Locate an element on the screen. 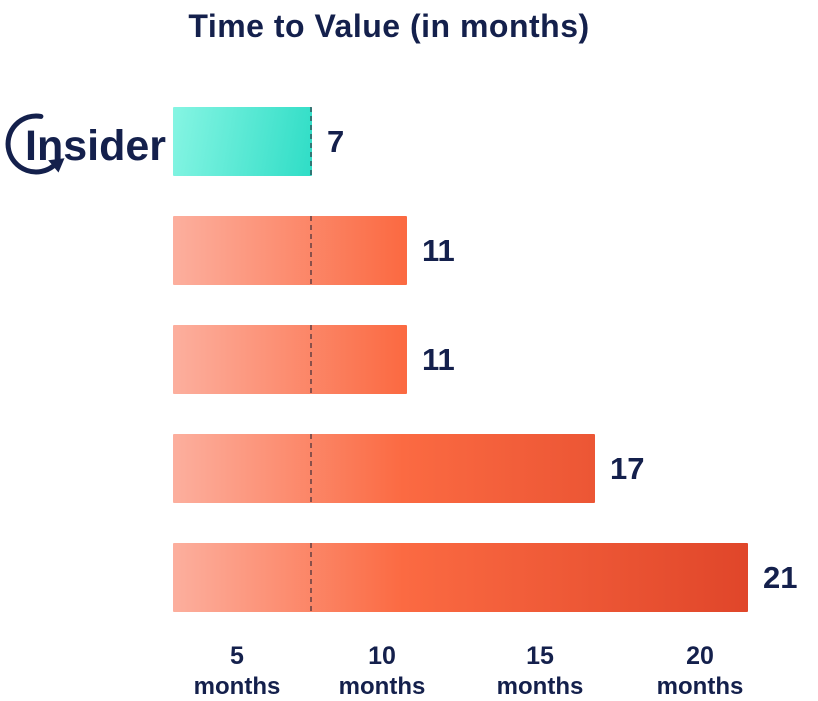  axis-tick-label: 20 months is located at coordinates (700, 671).